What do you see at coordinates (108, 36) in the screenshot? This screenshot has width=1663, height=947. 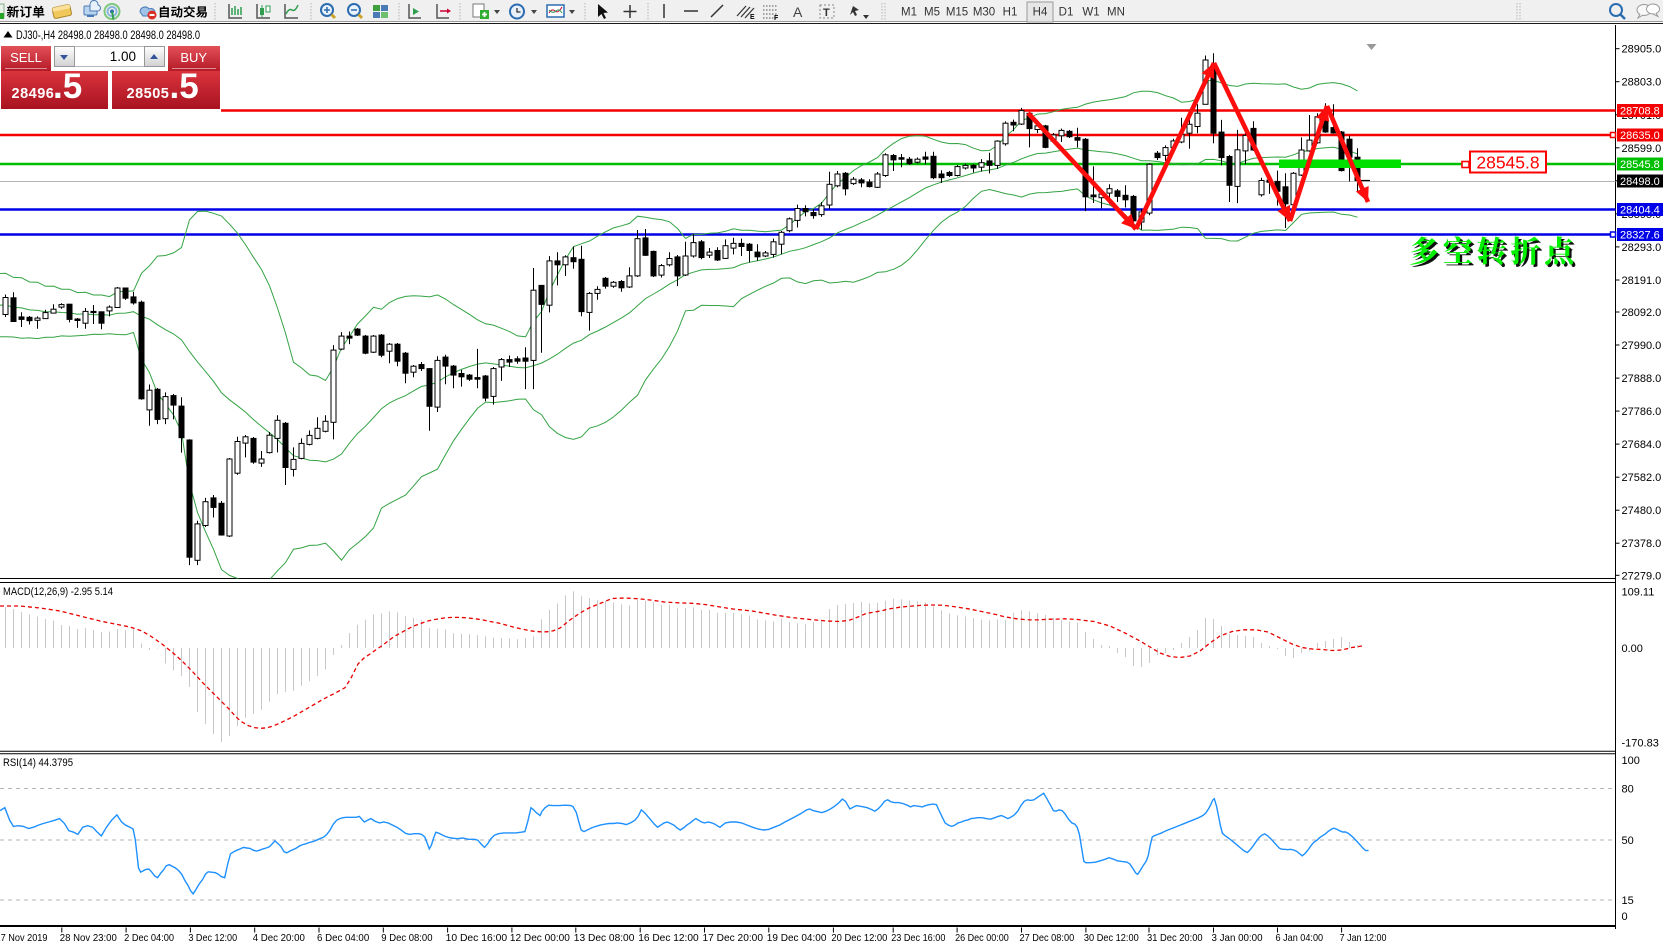 I see `svg-text:DJ30-,H4 28498.0 28498.0 2849: DJ30-,H4 28498.0 28498.0 28498.0 28498.0` at bounding box center [108, 36].